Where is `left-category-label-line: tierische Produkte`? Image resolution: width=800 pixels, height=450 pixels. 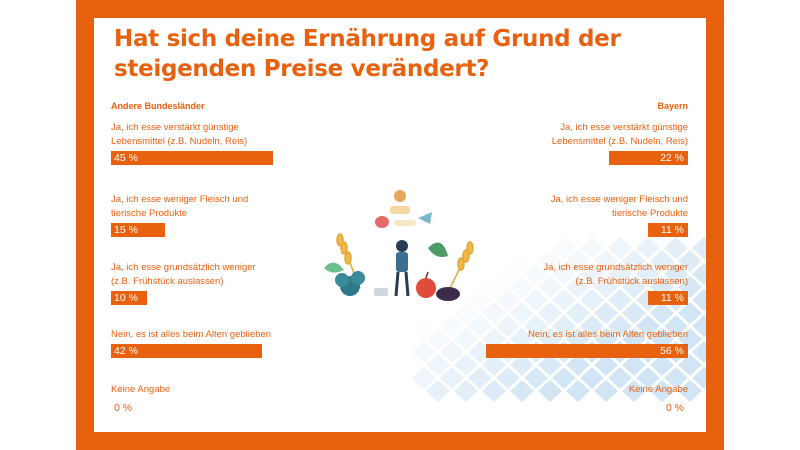
left-category-label-line: tierische Produkte is located at coordinates (149, 213).